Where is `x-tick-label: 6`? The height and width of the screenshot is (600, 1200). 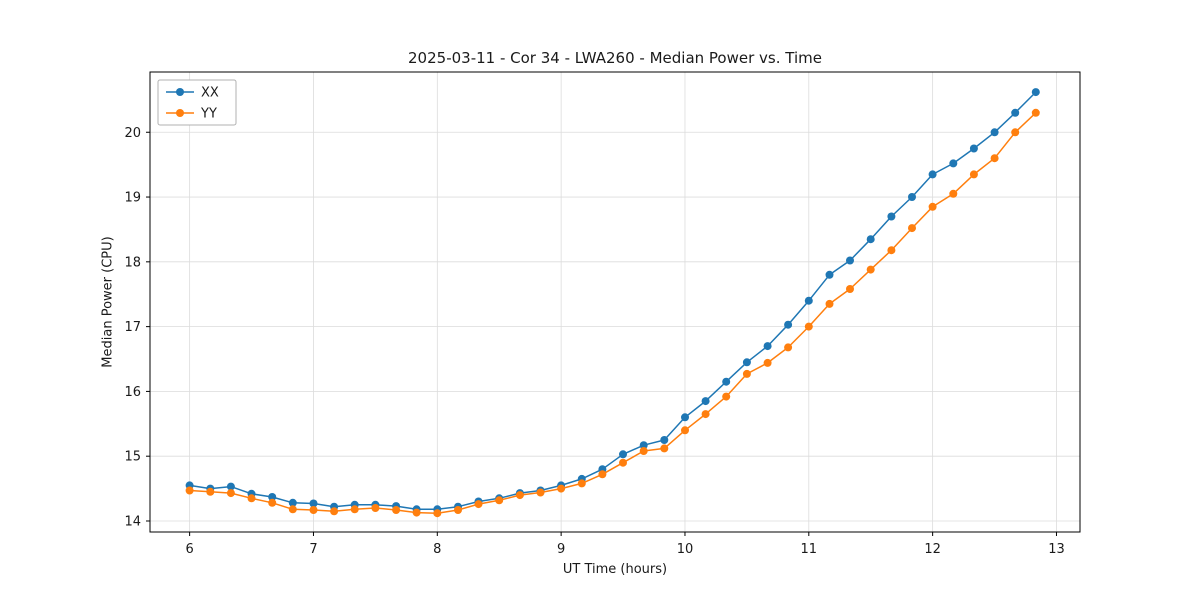
x-tick-label: 6 is located at coordinates (189, 549).